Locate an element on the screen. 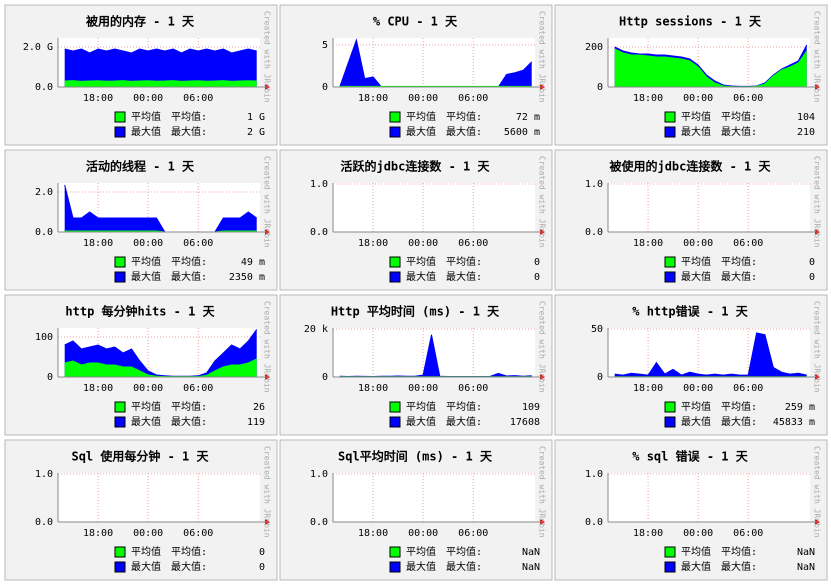  chart-title: 活跃的jdbc连接数 - 1 天 is located at coordinates (415, 166).